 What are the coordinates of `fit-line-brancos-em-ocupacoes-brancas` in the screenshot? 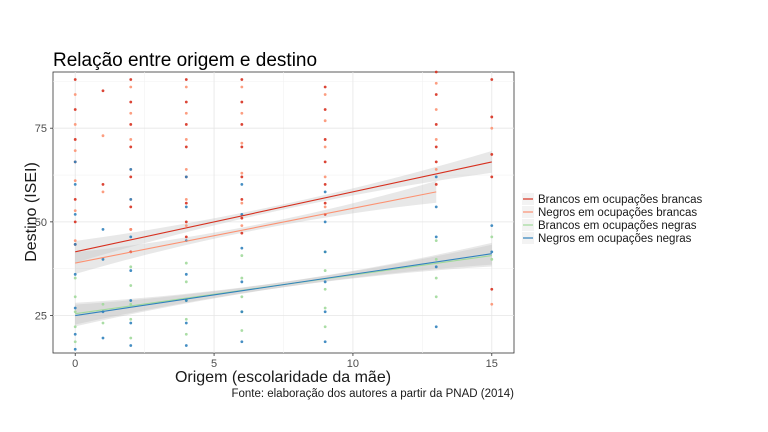 It's located at (283, 207).